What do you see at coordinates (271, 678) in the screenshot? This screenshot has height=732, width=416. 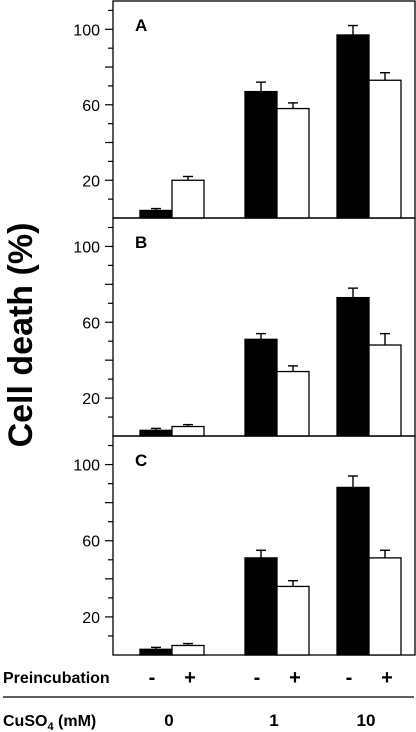 I see `preincubation-signs: - + - + - +` at bounding box center [271, 678].